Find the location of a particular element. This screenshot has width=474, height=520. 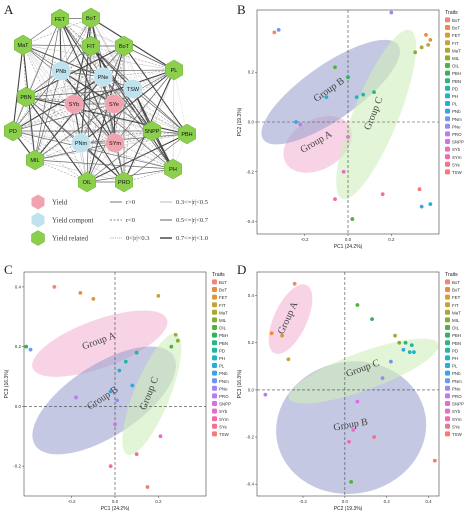

legend-label: MaT is located at coordinates (456, 312).